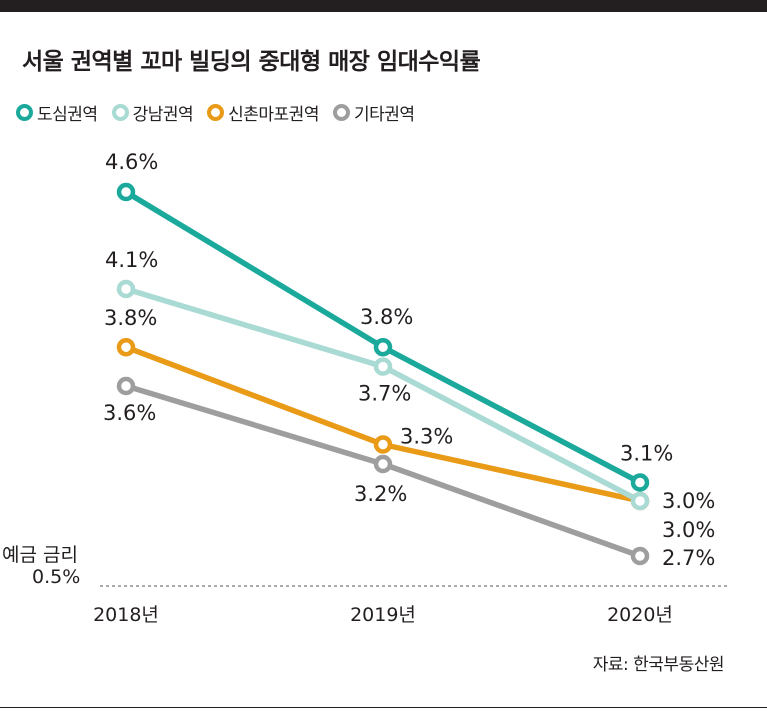 The width and height of the screenshot is (767, 711). I want to click on legend-item-other: 기타권역, so click(373, 112).